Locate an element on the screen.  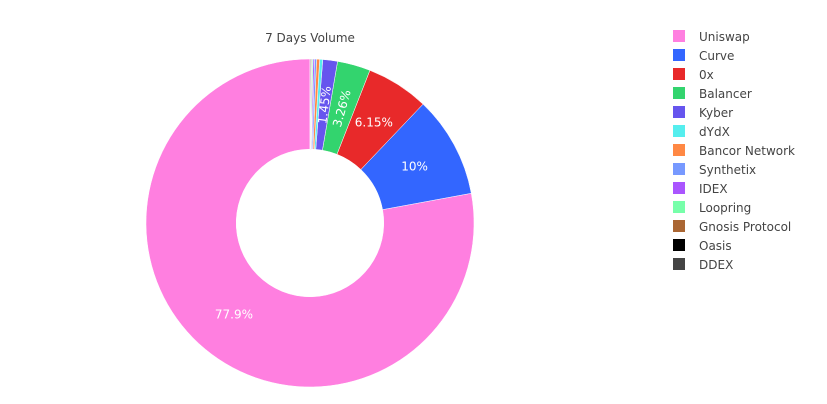
legend-item-0x: 0x is located at coordinates (693, 75).